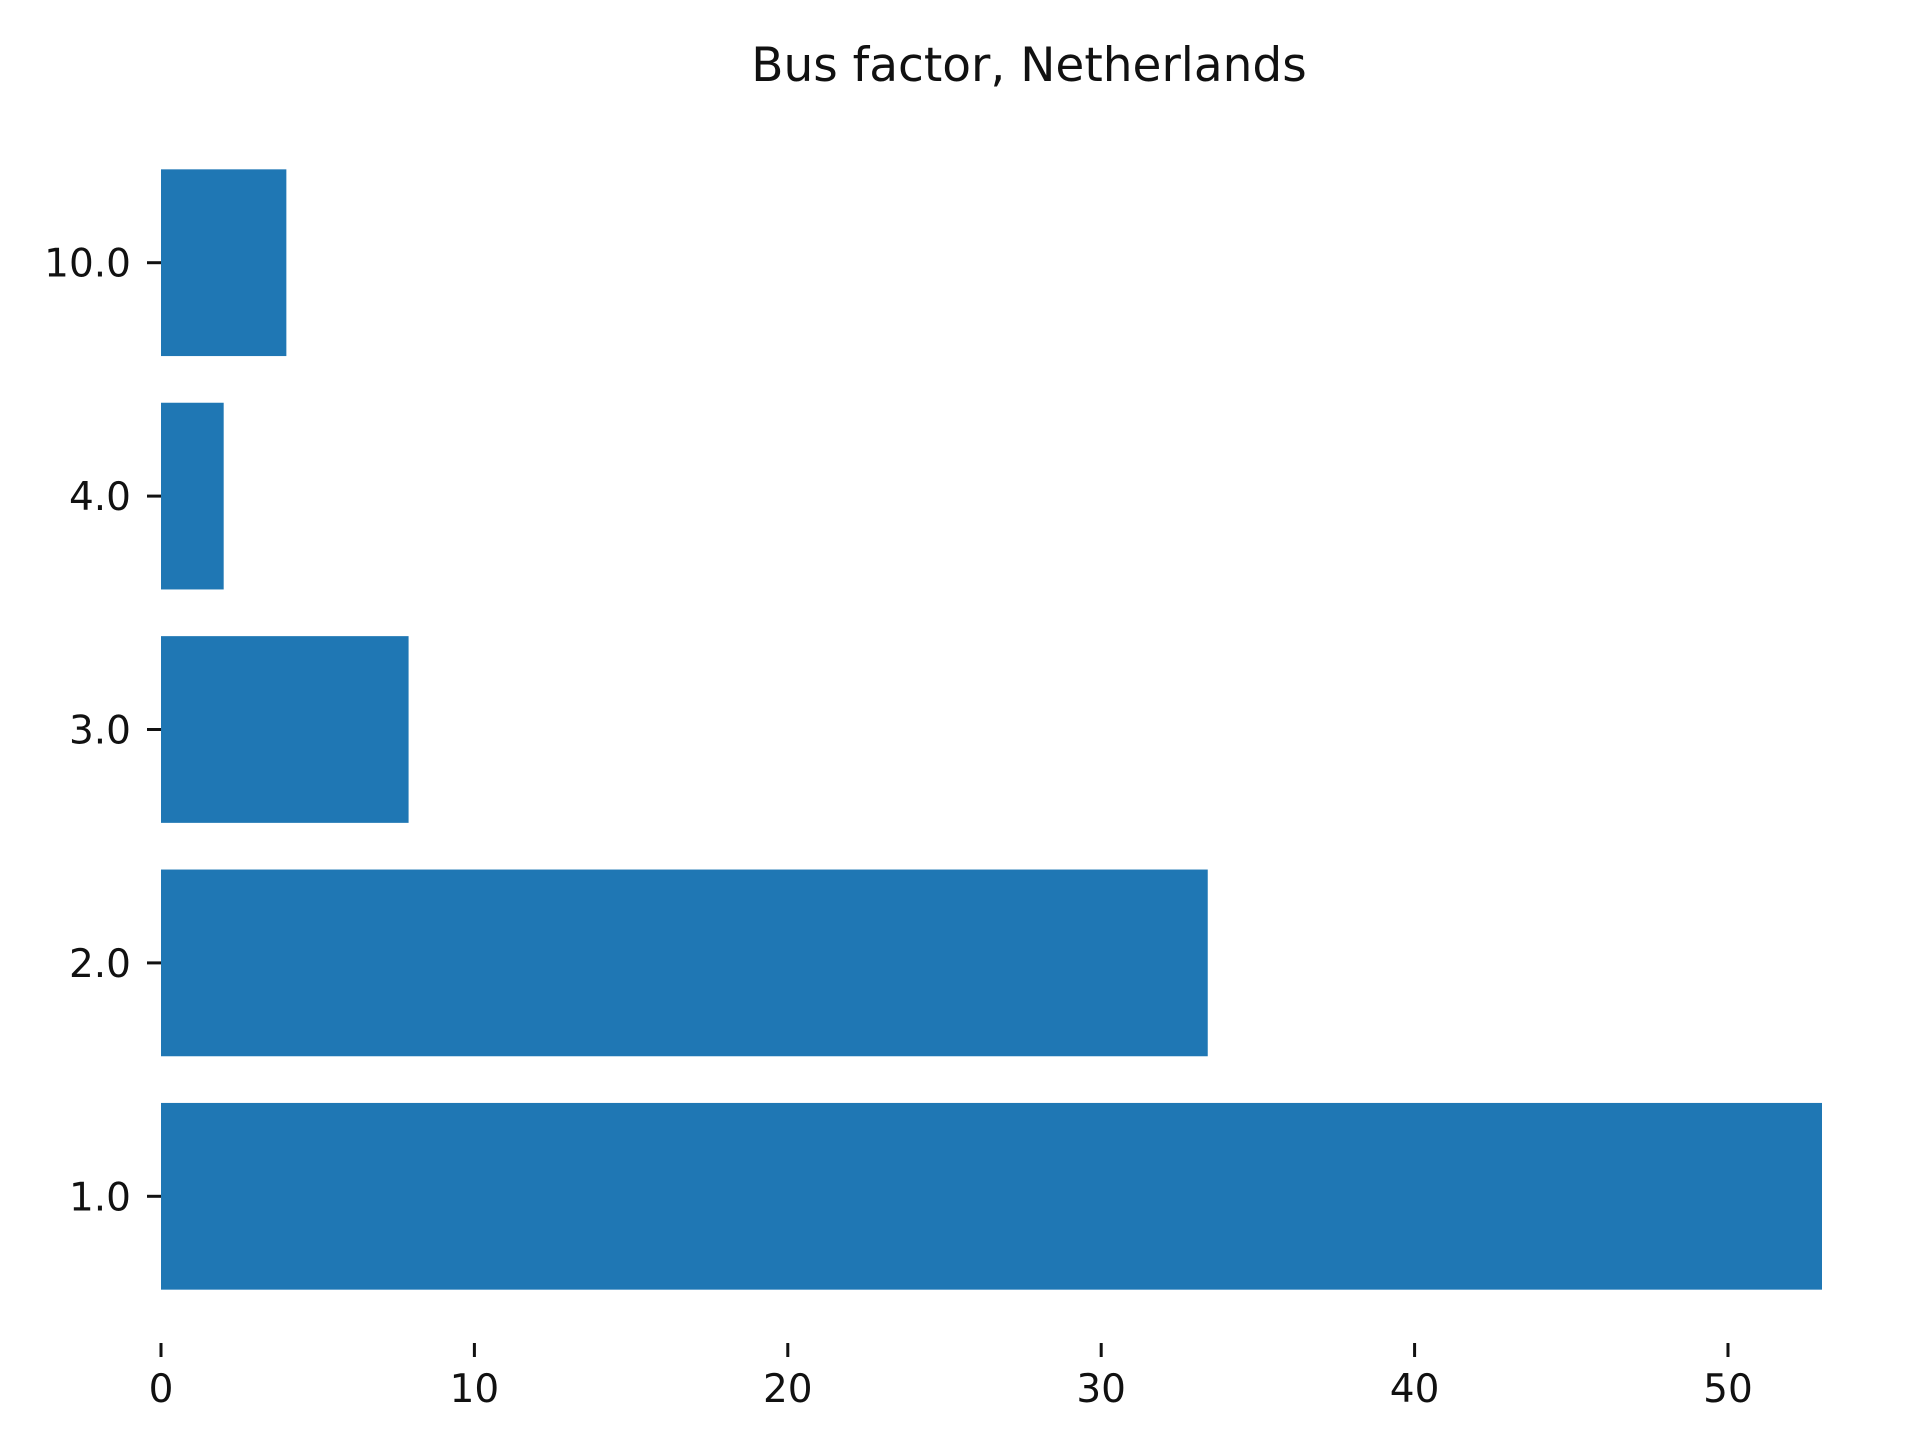 Image resolution: width=1920 pixels, height=1440 pixels. I want to click on y-axis: 1.0 2.0 3.0 4.0 10.0, so click(102, 731).